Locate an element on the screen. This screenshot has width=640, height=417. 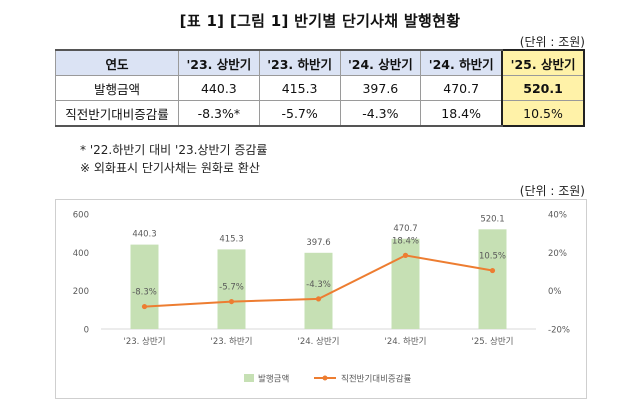
table-cell: 397.6 is located at coordinates (380, 88).